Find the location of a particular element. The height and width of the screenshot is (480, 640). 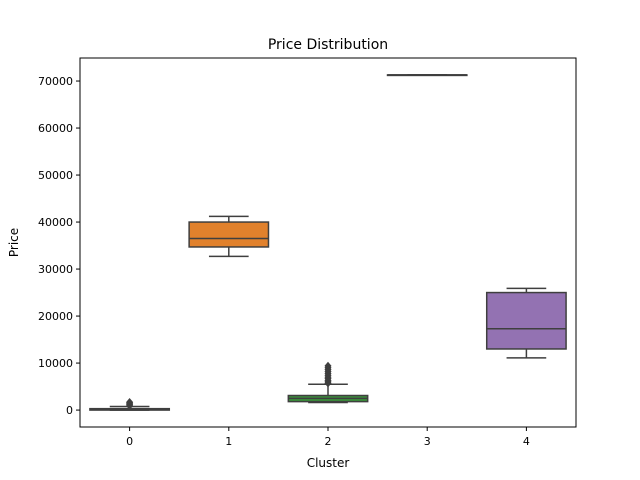

x-tick-label: 0 is located at coordinates (129, 441).